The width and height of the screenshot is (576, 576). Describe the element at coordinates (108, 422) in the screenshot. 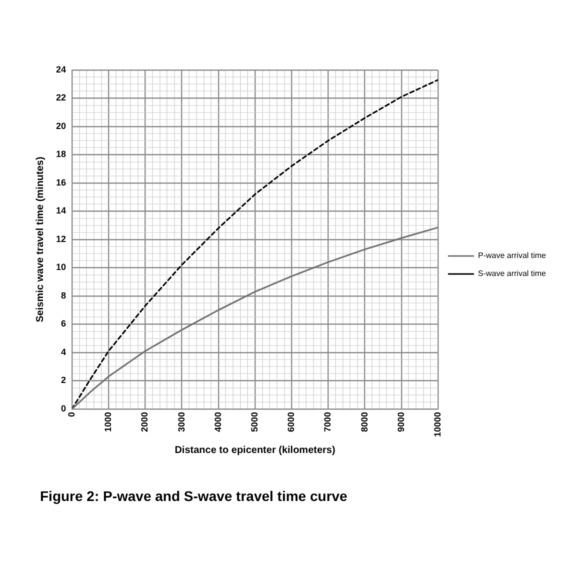

I see `x-tick-label: 1000` at that location.